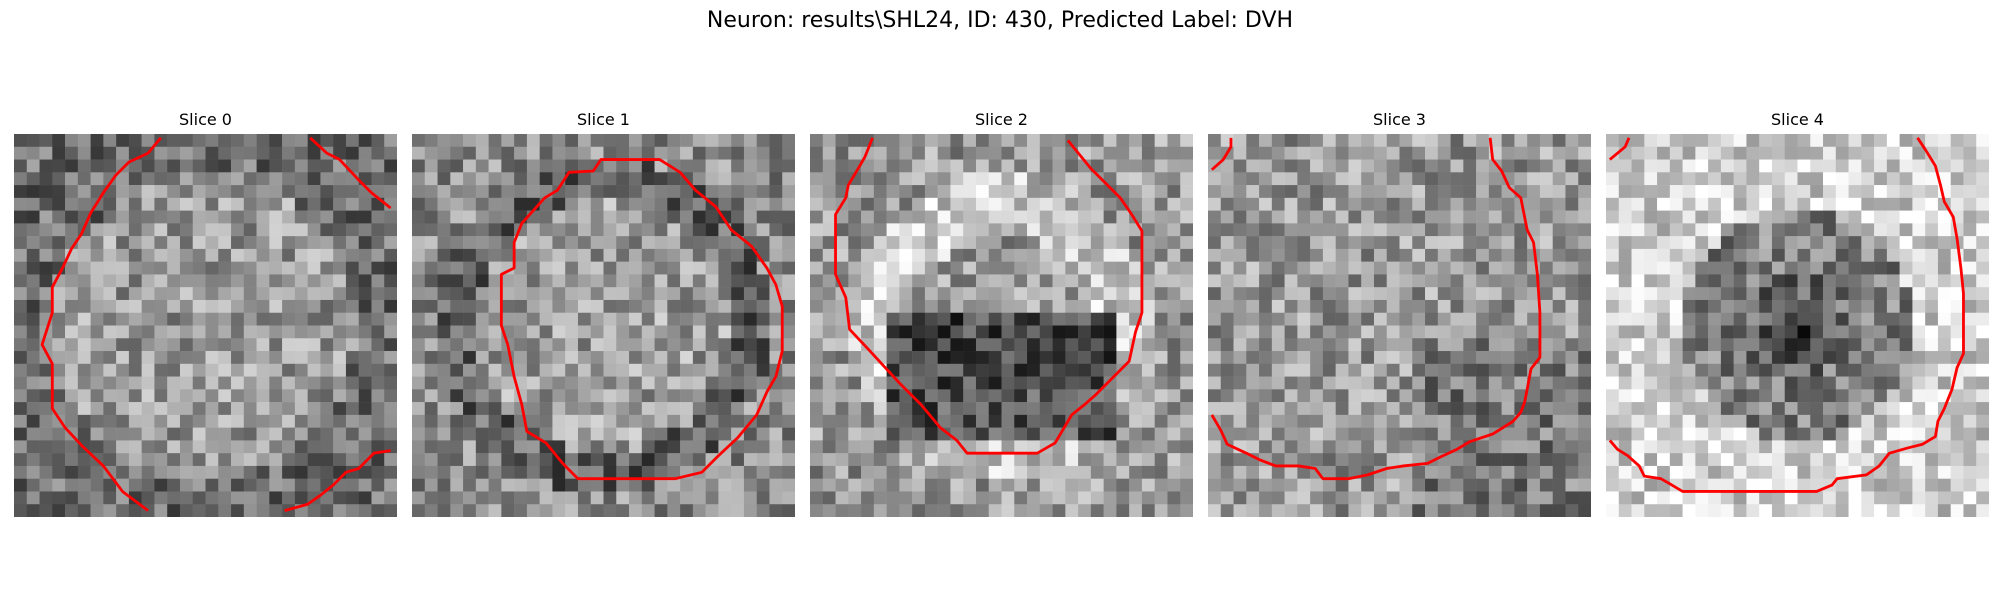  I want to click on slice-title: Slice 1, so click(603, 119).